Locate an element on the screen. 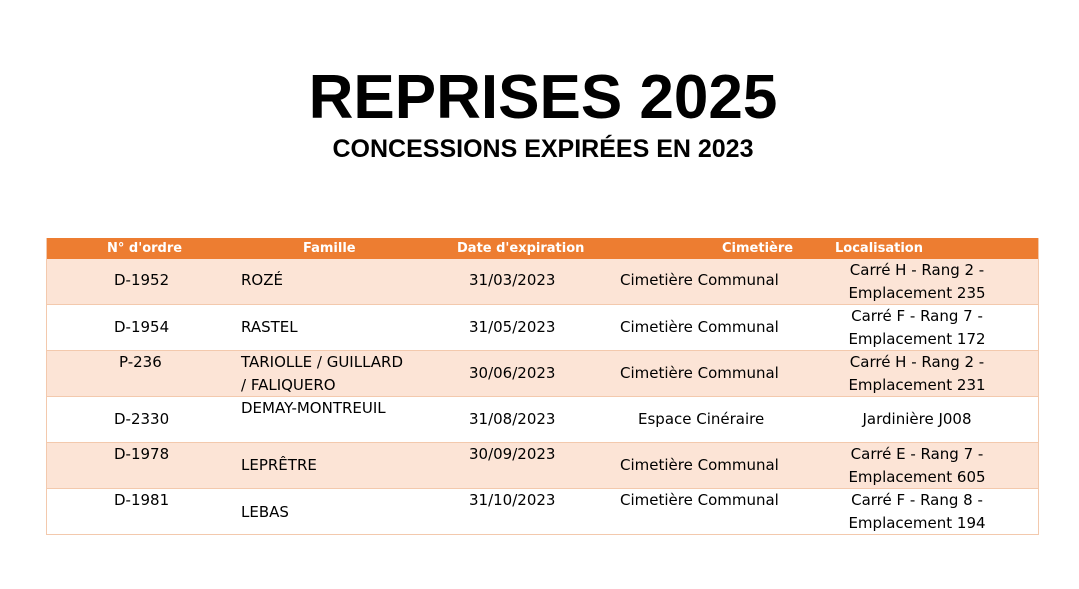 The width and height of the screenshot is (1079, 589). cell-localisation-line2: Emplacement 235 is located at coordinates (917, 293).